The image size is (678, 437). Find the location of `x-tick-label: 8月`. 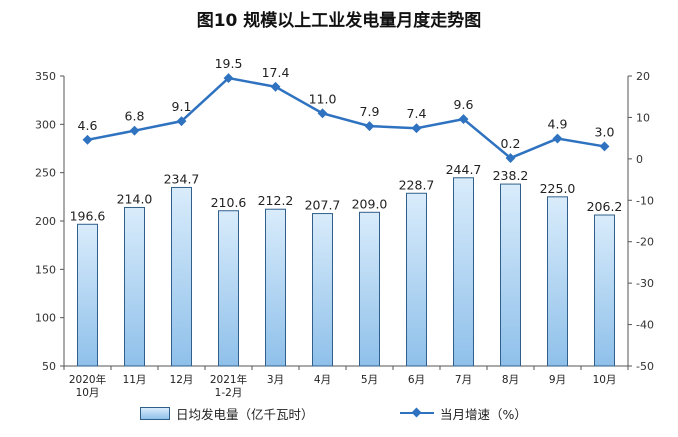

x-tick-label: 8月 is located at coordinates (510, 380).